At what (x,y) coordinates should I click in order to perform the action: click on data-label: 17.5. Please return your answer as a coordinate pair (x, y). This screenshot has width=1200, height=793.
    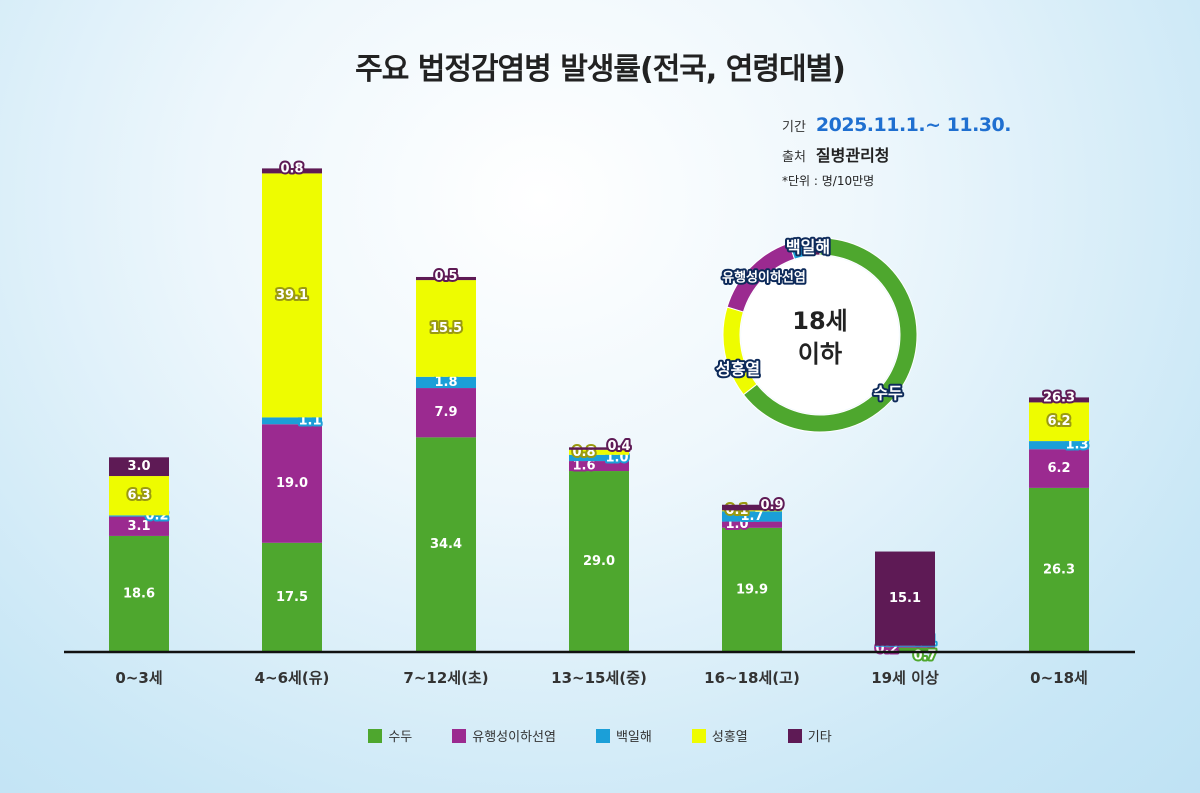
    Looking at the image, I should click on (292, 597).